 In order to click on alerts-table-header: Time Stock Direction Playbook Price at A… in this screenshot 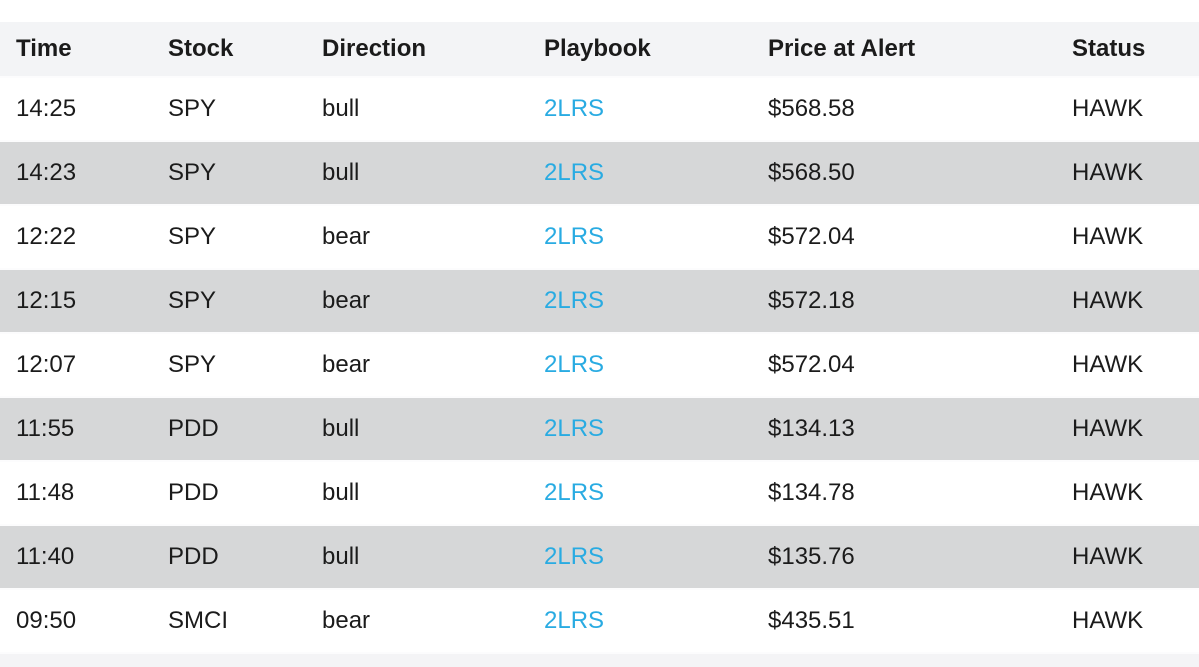, I will do `click(599, 50)`.